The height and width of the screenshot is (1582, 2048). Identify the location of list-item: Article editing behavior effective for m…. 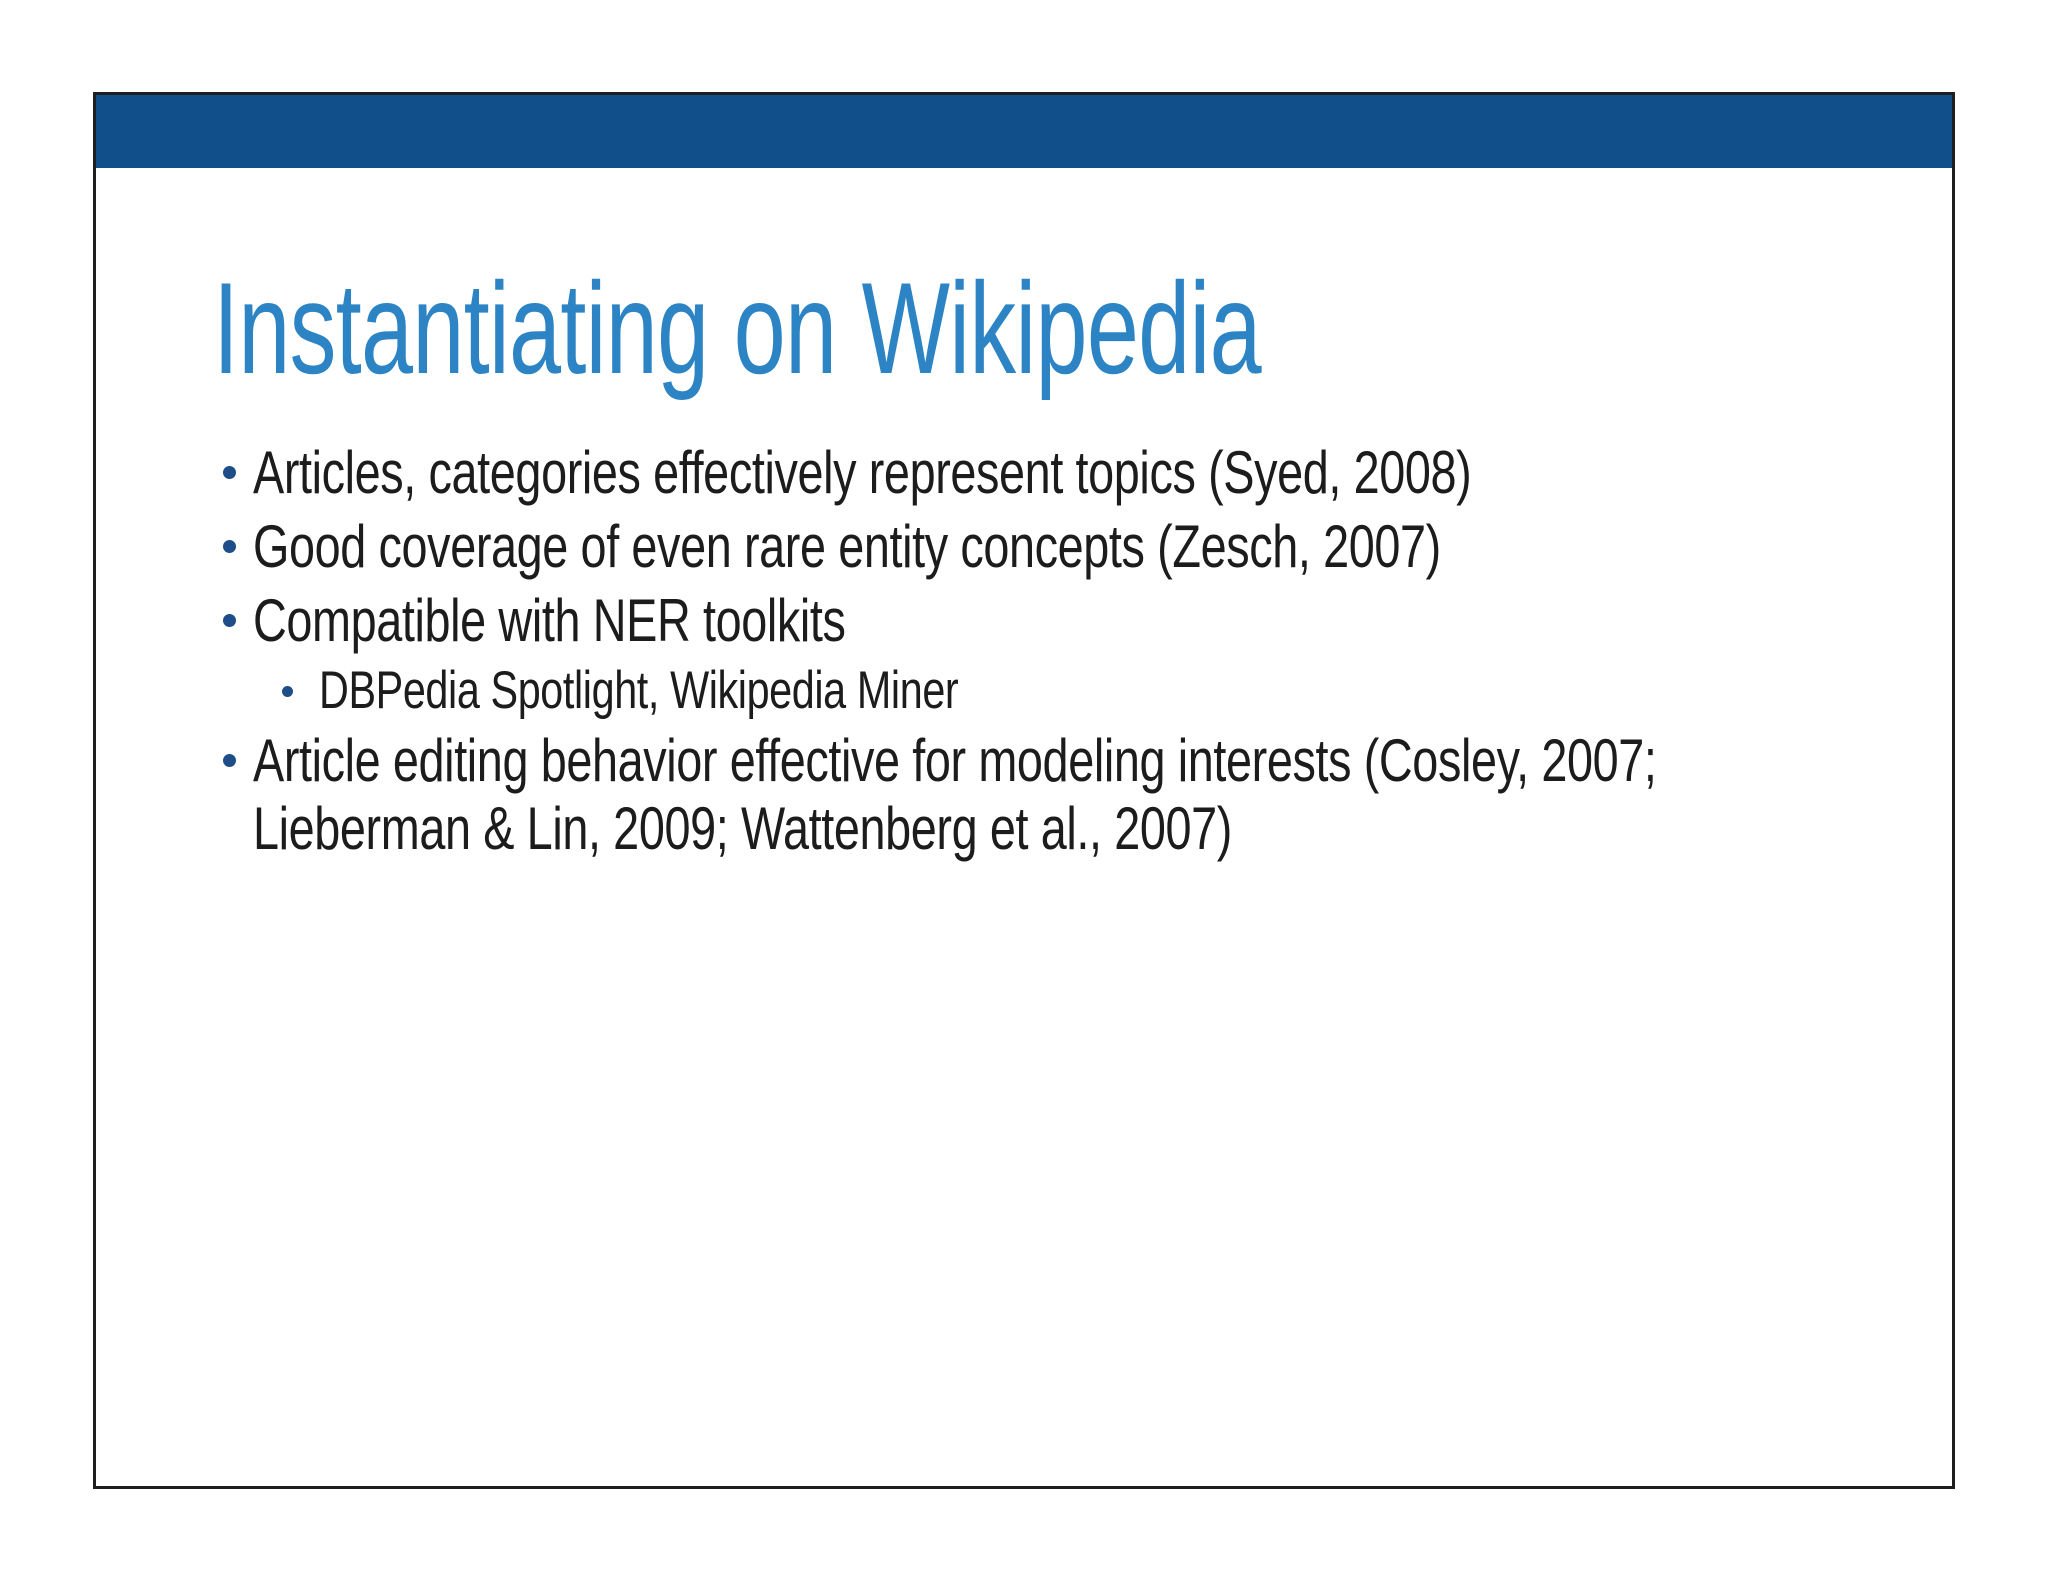
(1073, 795).